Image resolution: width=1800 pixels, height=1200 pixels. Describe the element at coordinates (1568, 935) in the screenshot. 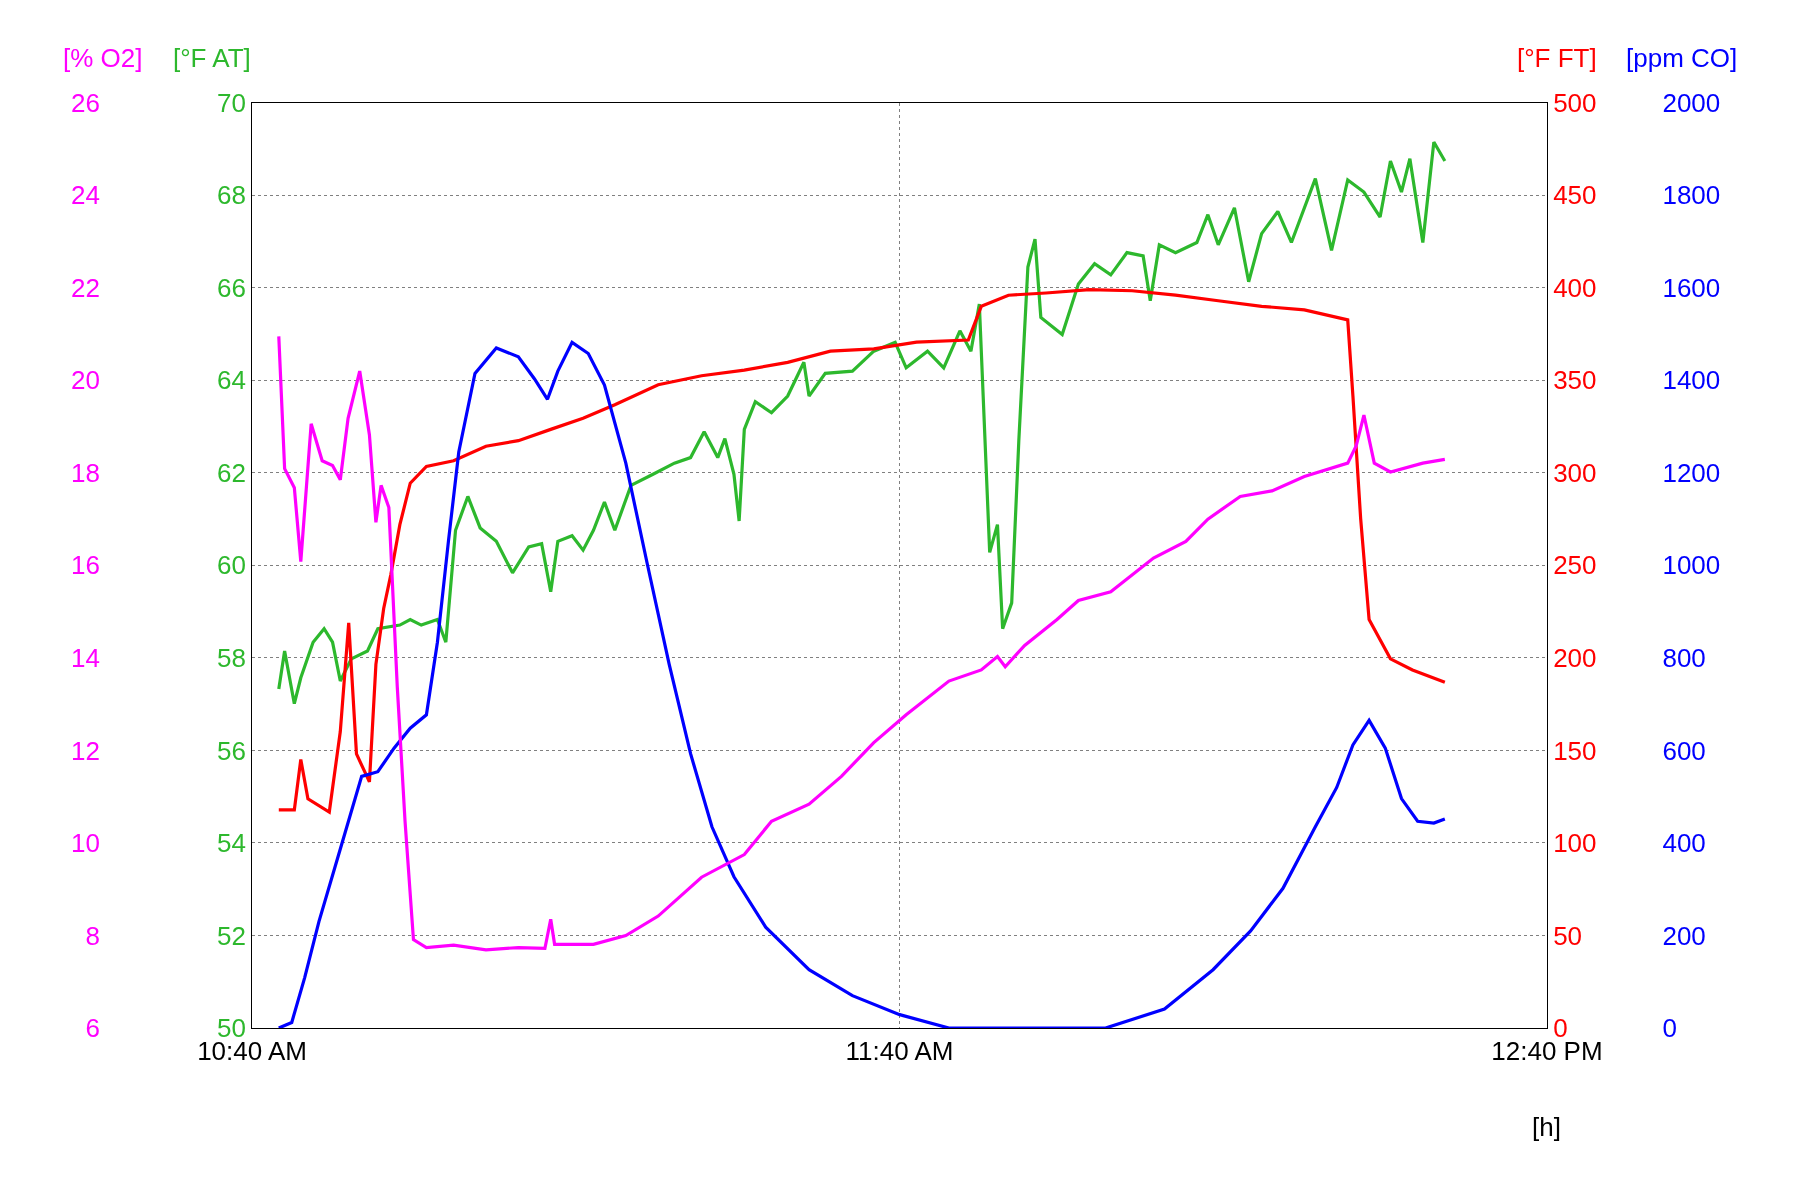

I see `y2-tick-label: 50` at that location.